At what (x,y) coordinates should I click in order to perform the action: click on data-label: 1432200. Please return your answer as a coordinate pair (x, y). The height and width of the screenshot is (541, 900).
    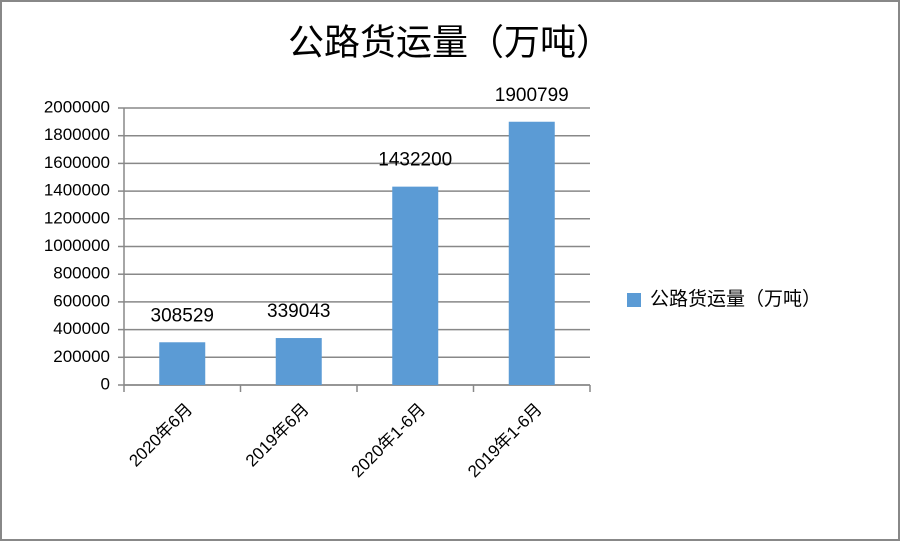
    Looking at the image, I should click on (415, 160).